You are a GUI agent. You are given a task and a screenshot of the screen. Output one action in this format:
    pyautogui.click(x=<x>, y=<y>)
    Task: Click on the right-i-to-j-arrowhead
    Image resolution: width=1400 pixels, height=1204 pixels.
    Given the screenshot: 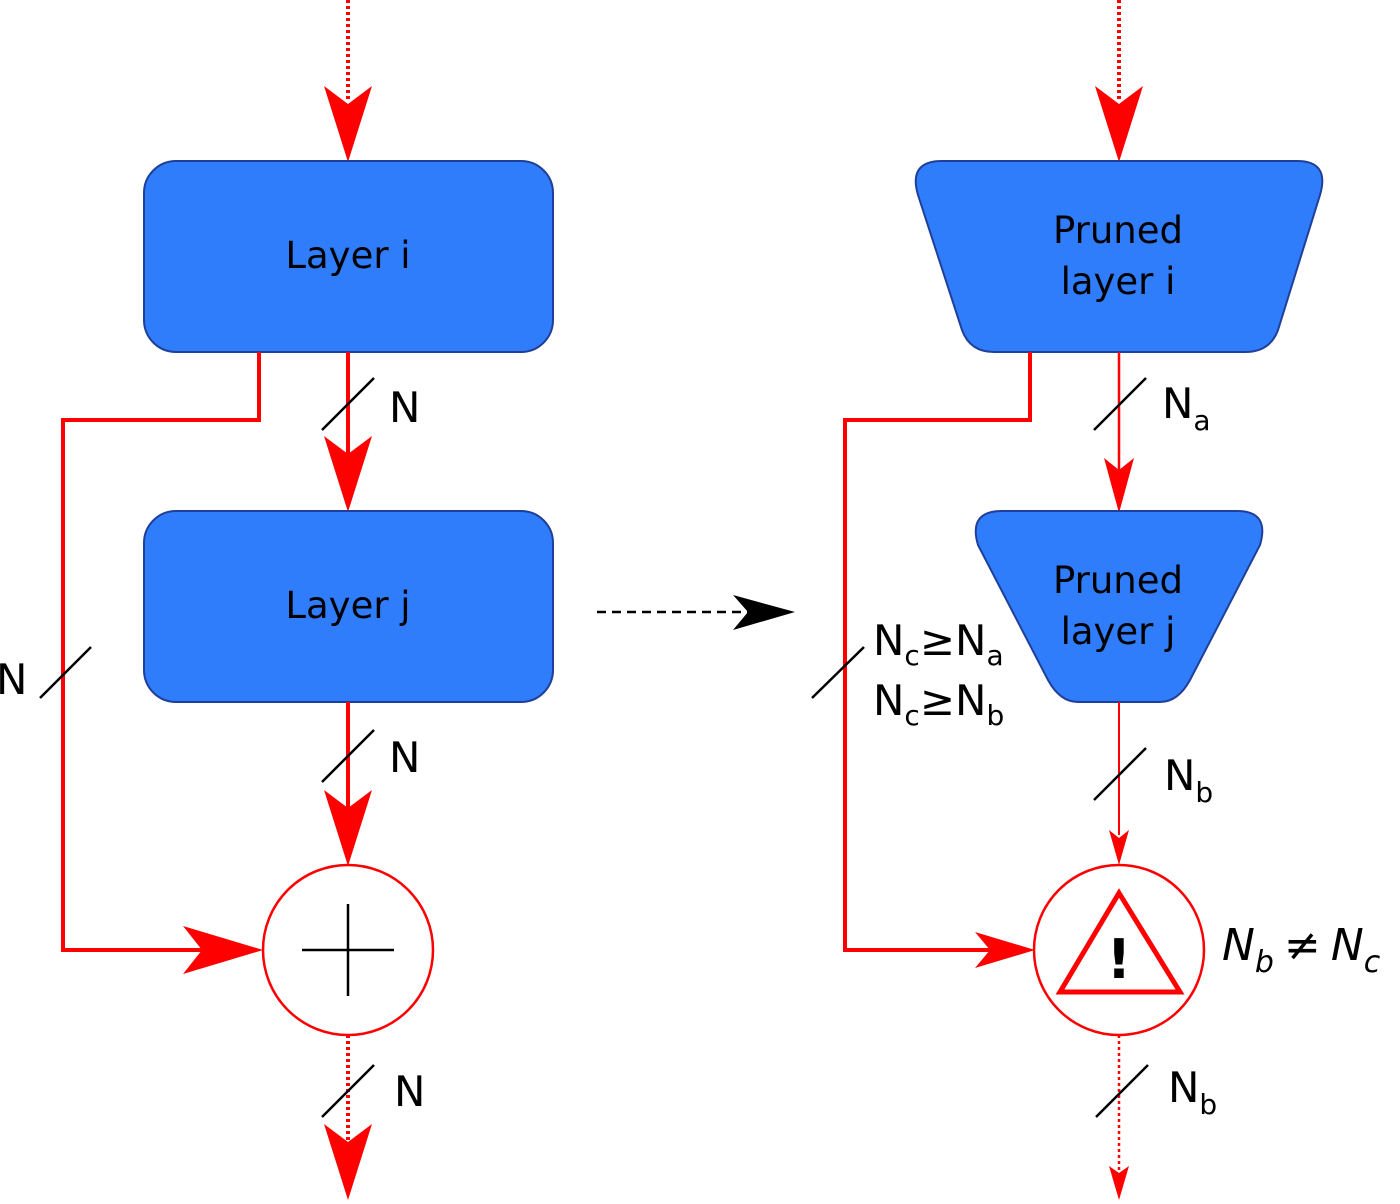 What is the action you would take?
    pyautogui.click(x=1119, y=485)
    